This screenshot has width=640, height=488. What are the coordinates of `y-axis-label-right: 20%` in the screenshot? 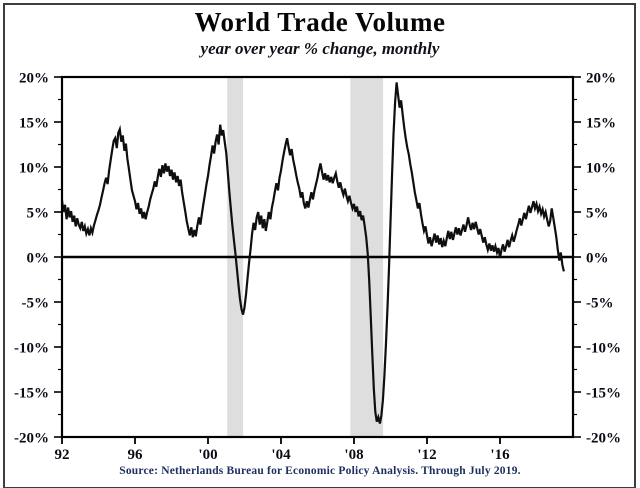 It's located at (601, 78).